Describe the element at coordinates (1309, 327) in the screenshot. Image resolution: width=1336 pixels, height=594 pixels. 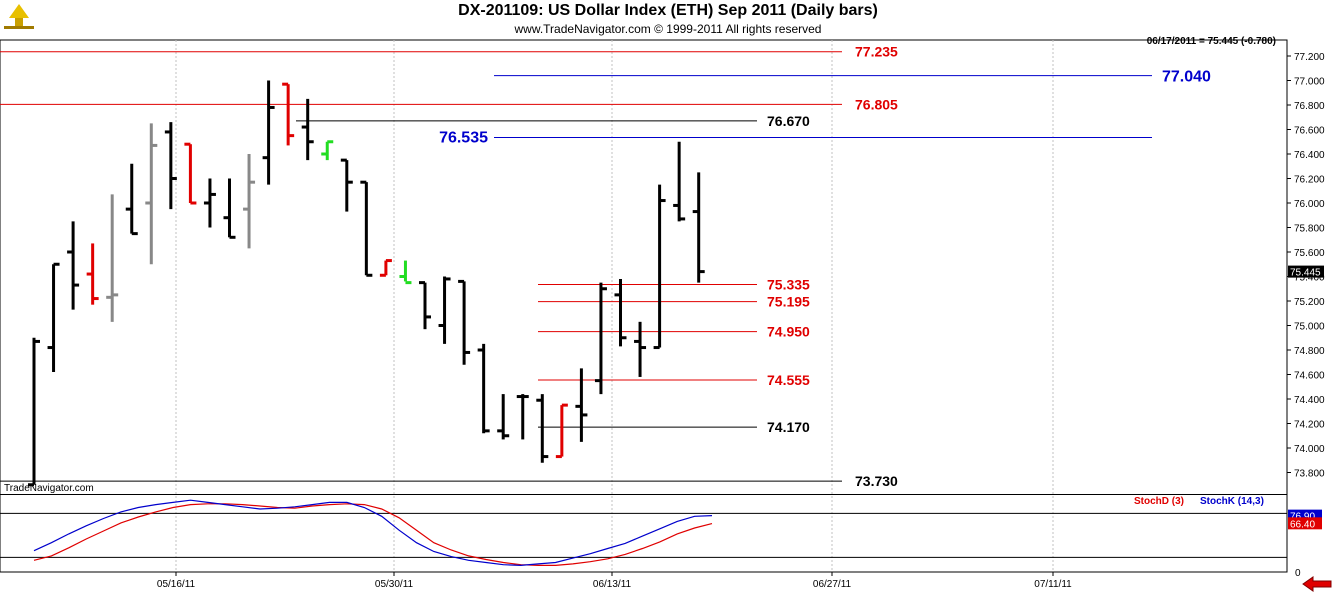
I see `y-tick-label: 75.000` at that location.